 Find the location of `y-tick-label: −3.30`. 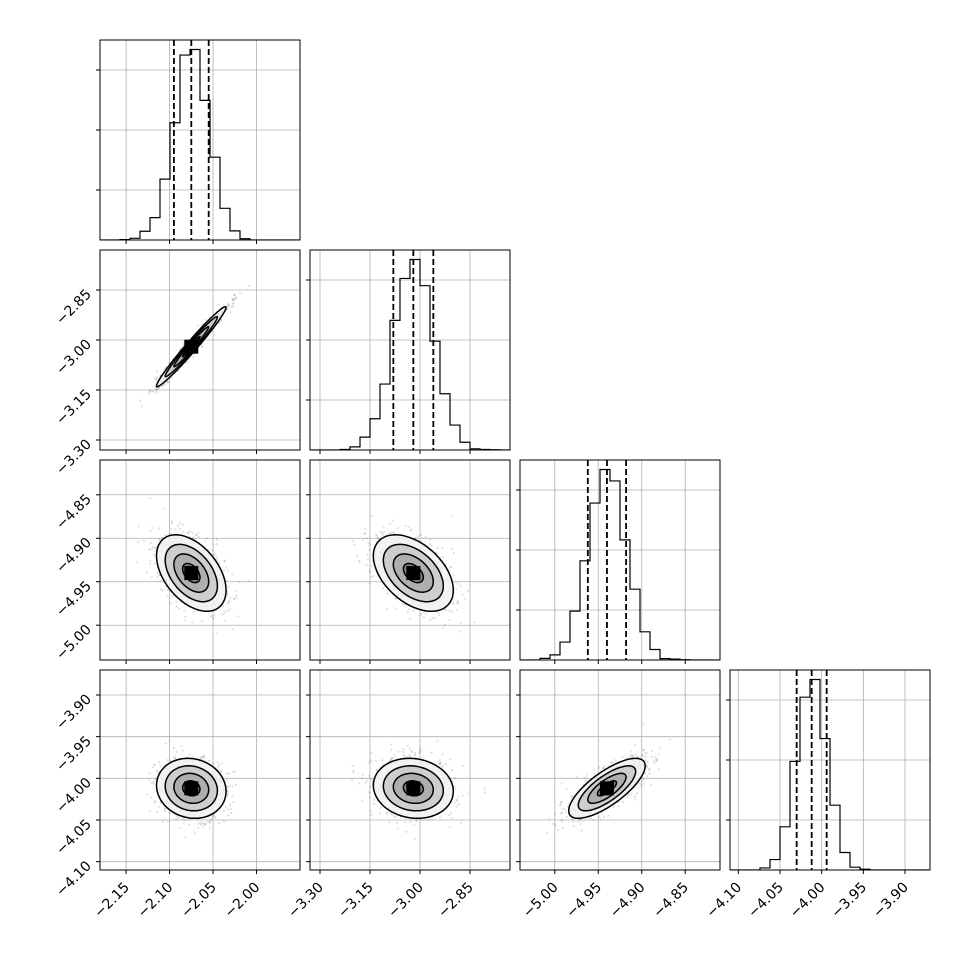

y-tick-label: −3.30 is located at coordinates (74, 458).